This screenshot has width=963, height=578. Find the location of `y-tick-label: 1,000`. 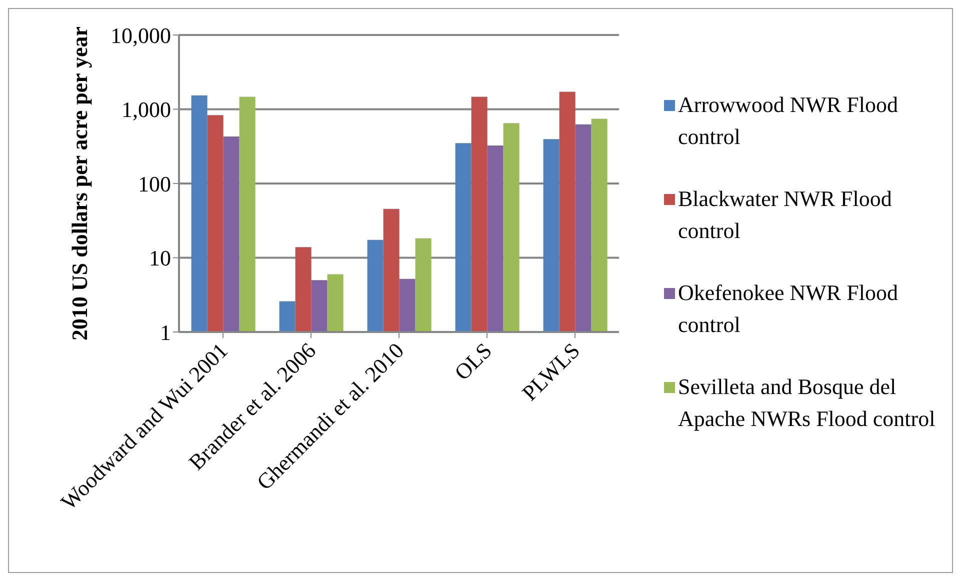

y-tick-label: 1,000 is located at coordinates (146, 109).